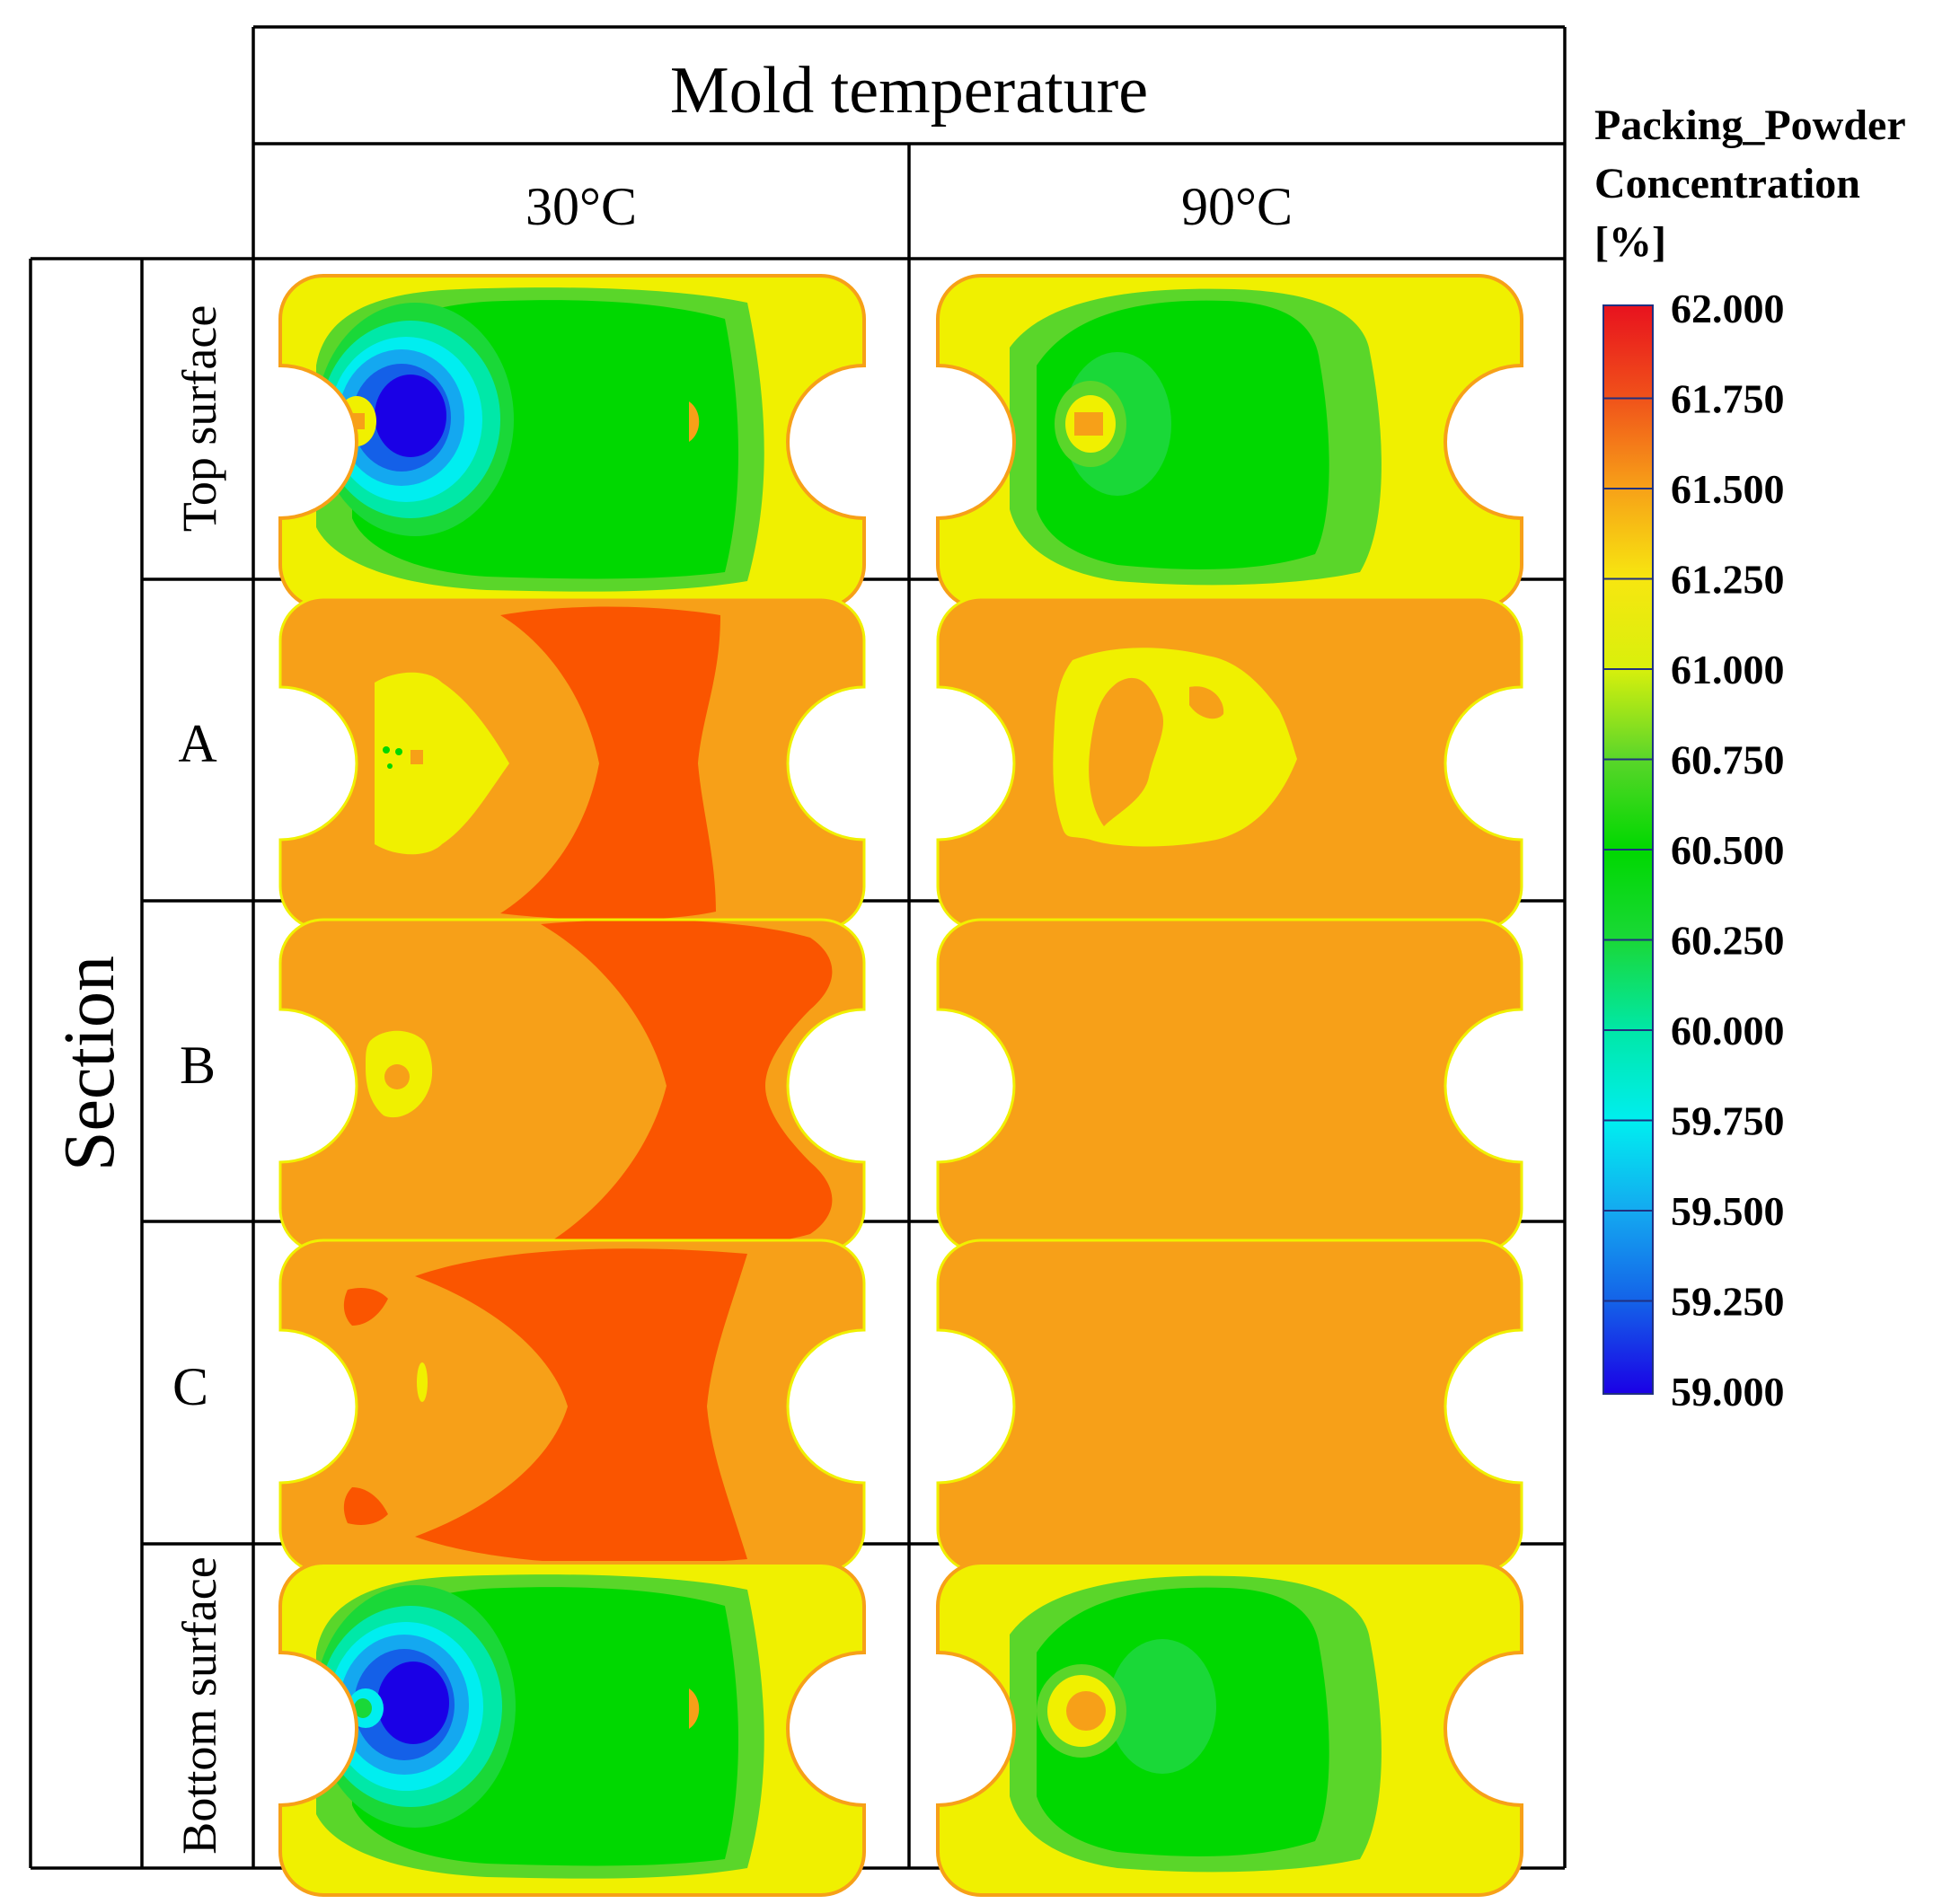 The image size is (1960, 1904). Describe the element at coordinates (1229, 442) in the screenshot. I see `plot-top-surface-90c` at that location.